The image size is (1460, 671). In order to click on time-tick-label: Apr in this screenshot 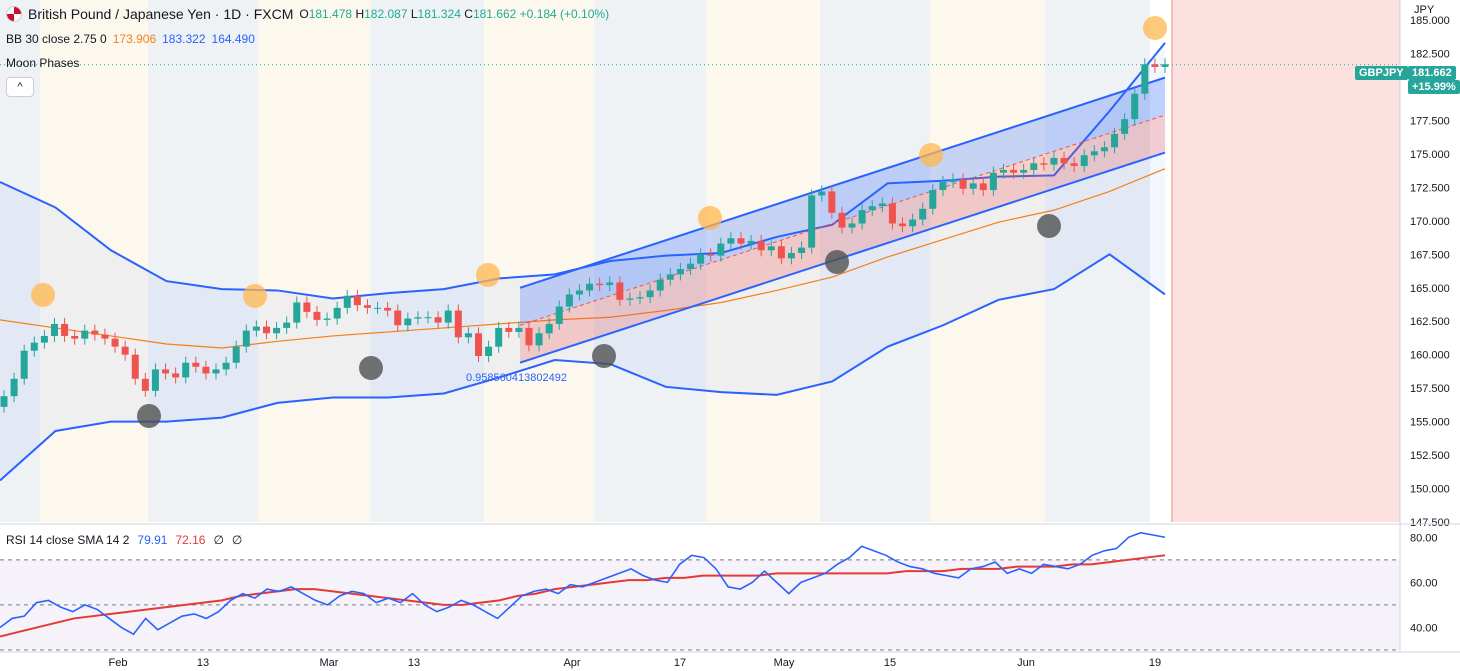, I will do `click(571, 663)`.